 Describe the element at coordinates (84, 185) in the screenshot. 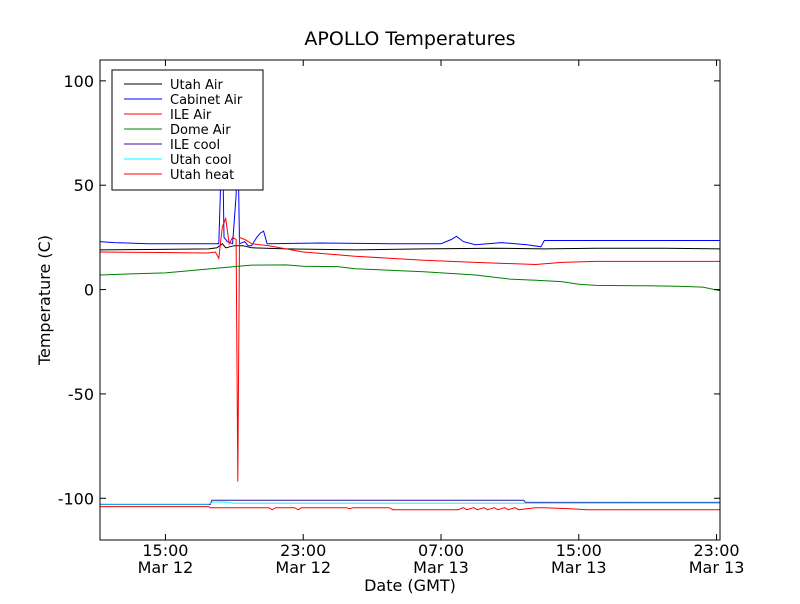

I see `y-tick-label: 50` at that location.